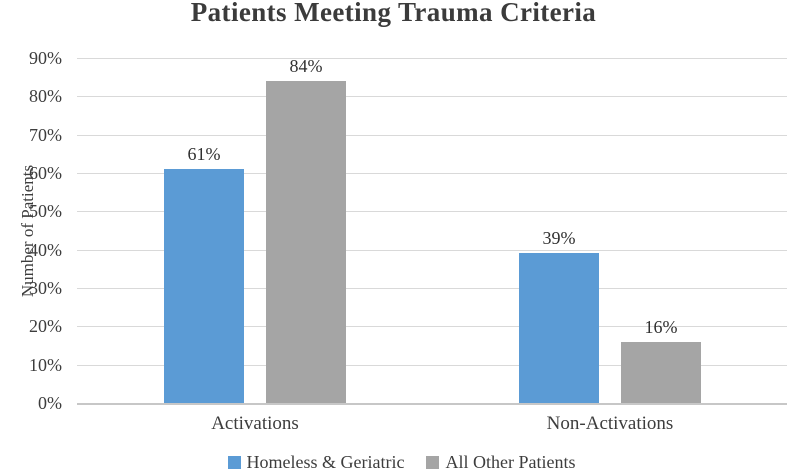  What do you see at coordinates (45, 211) in the screenshot?
I see `y-tick-label: 50%` at bounding box center [45, 211].